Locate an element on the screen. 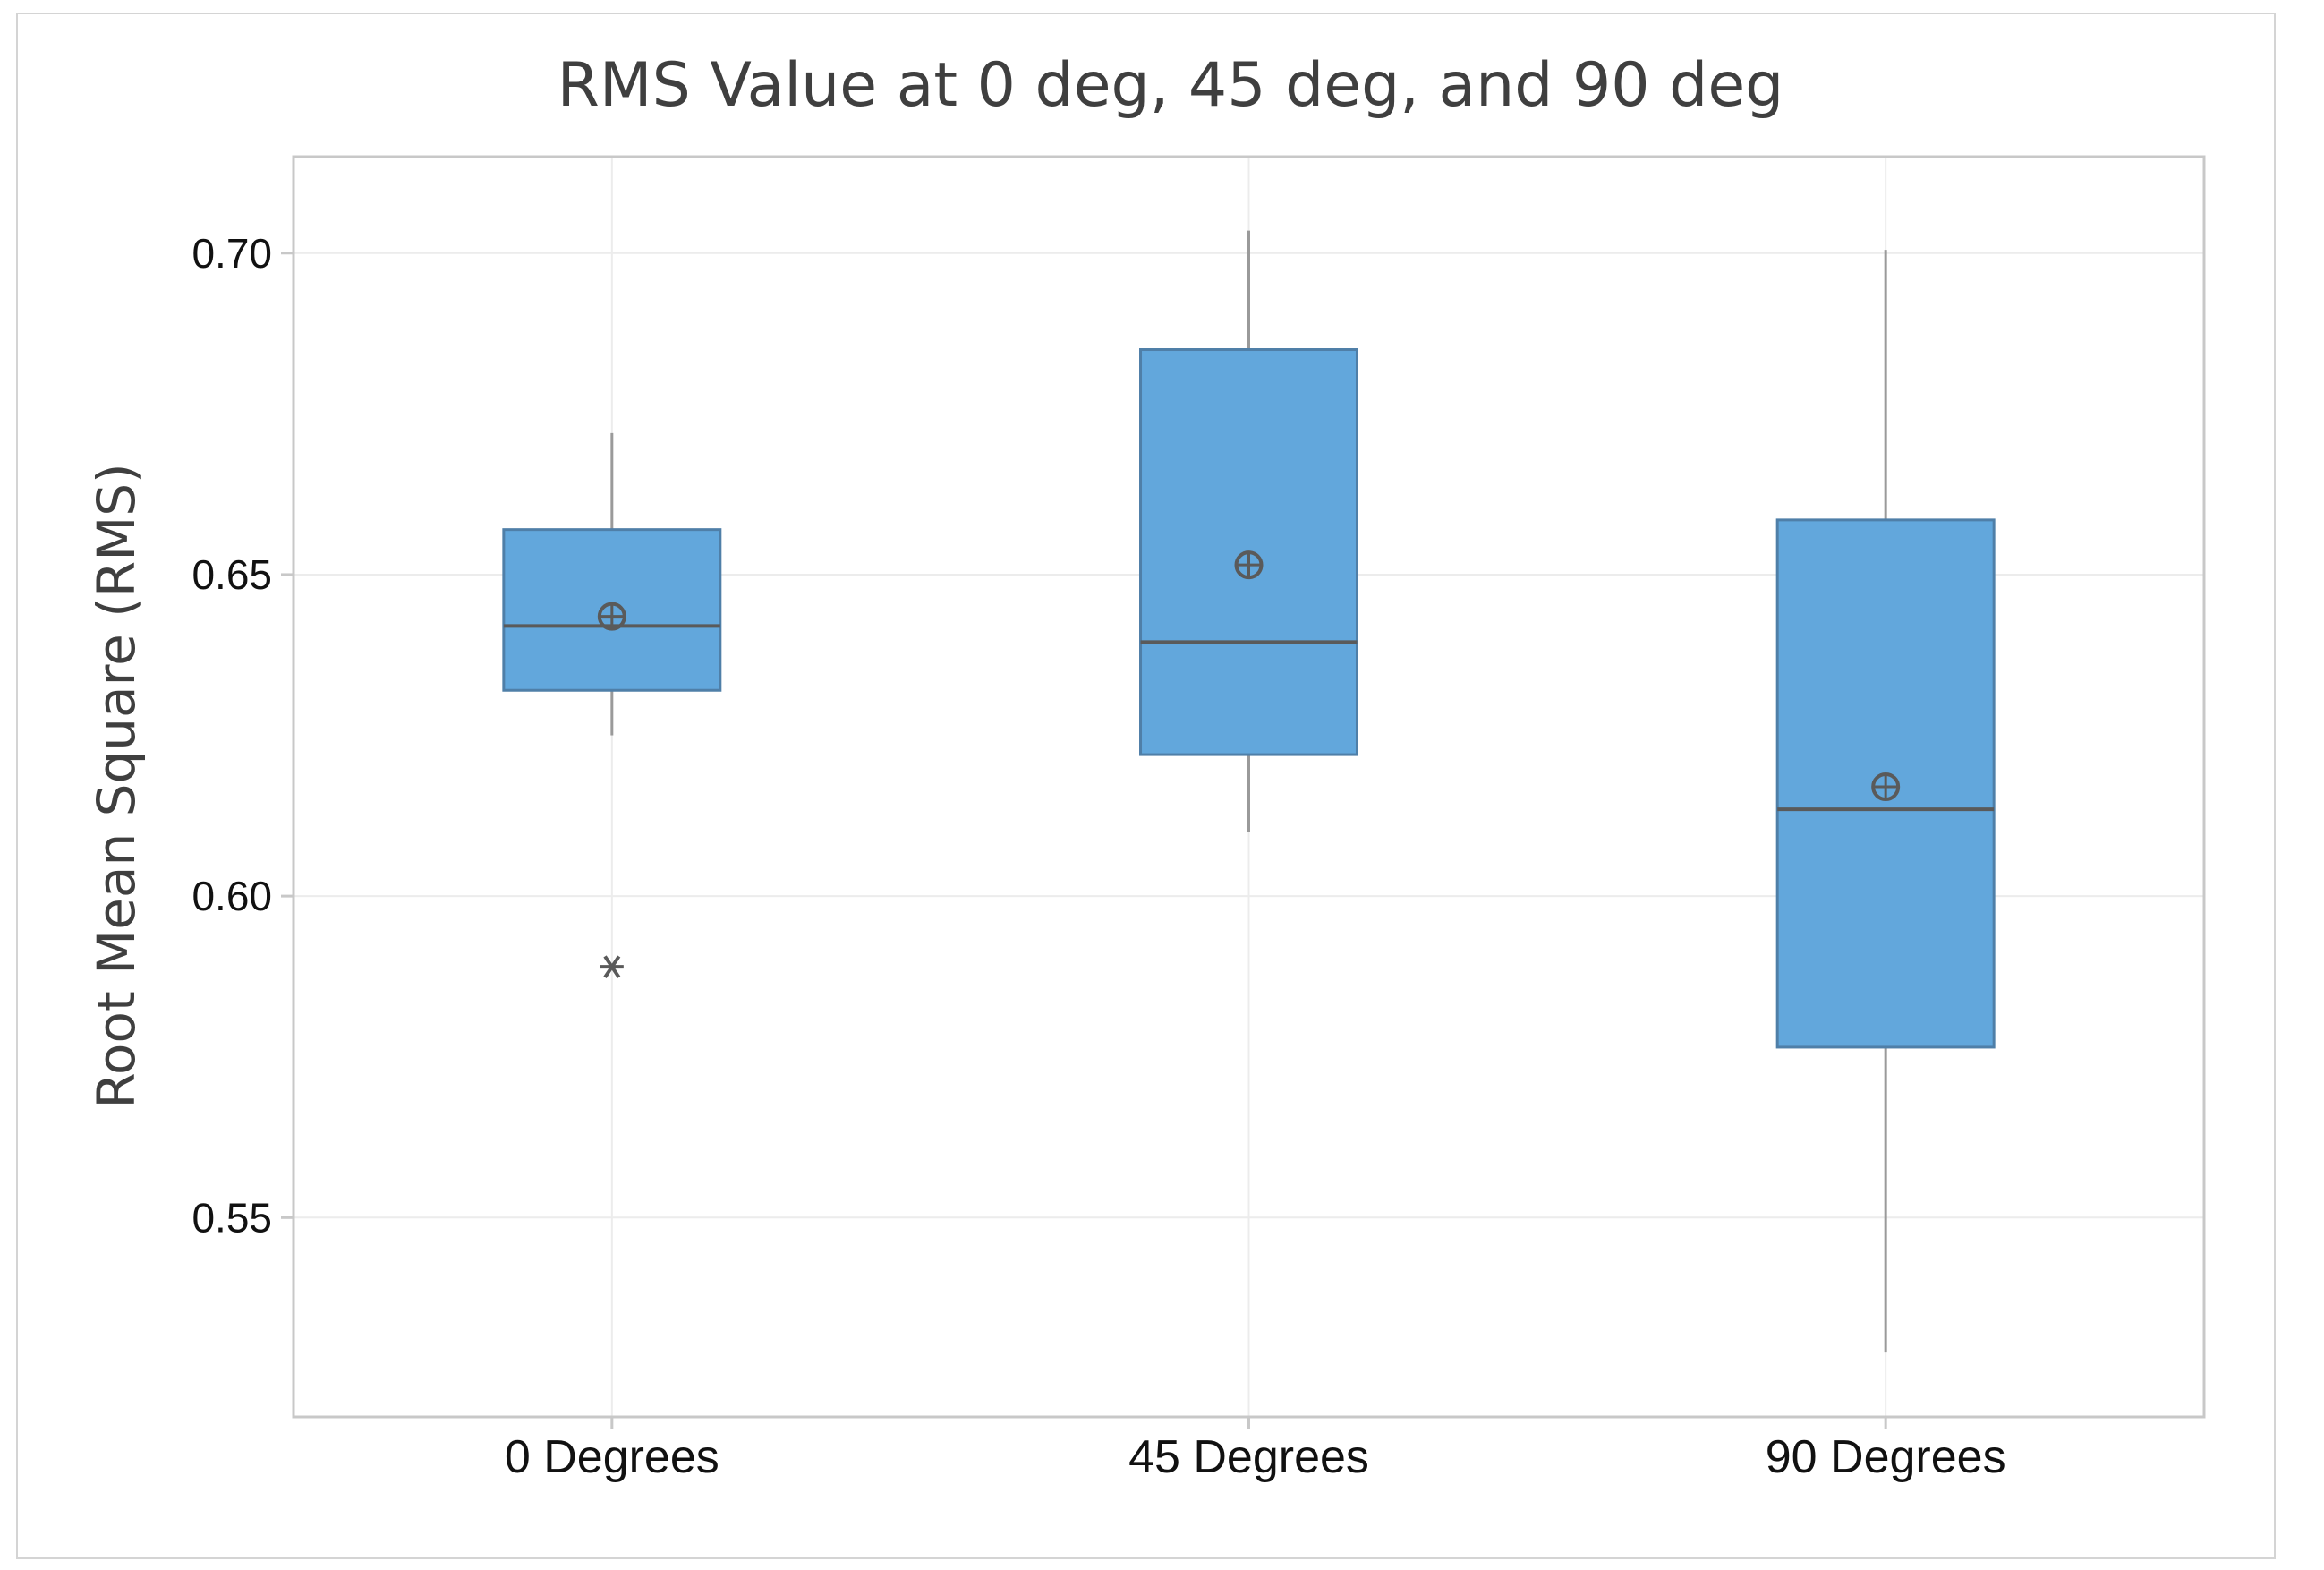 Image resolution: width=2324 pixels, height=1570 pixels. x-tick-label: 45 Degrees is located at coordinates (1248, 1457).